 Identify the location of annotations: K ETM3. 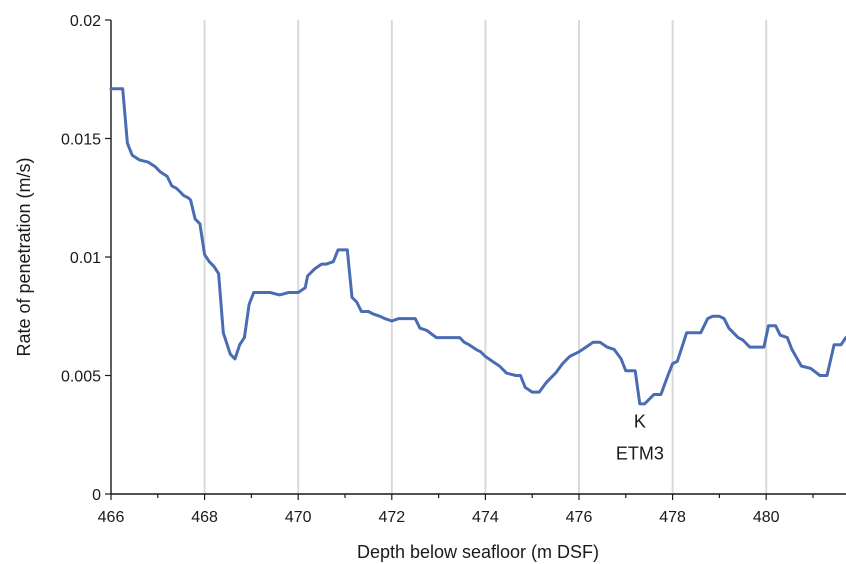
(640, 438).